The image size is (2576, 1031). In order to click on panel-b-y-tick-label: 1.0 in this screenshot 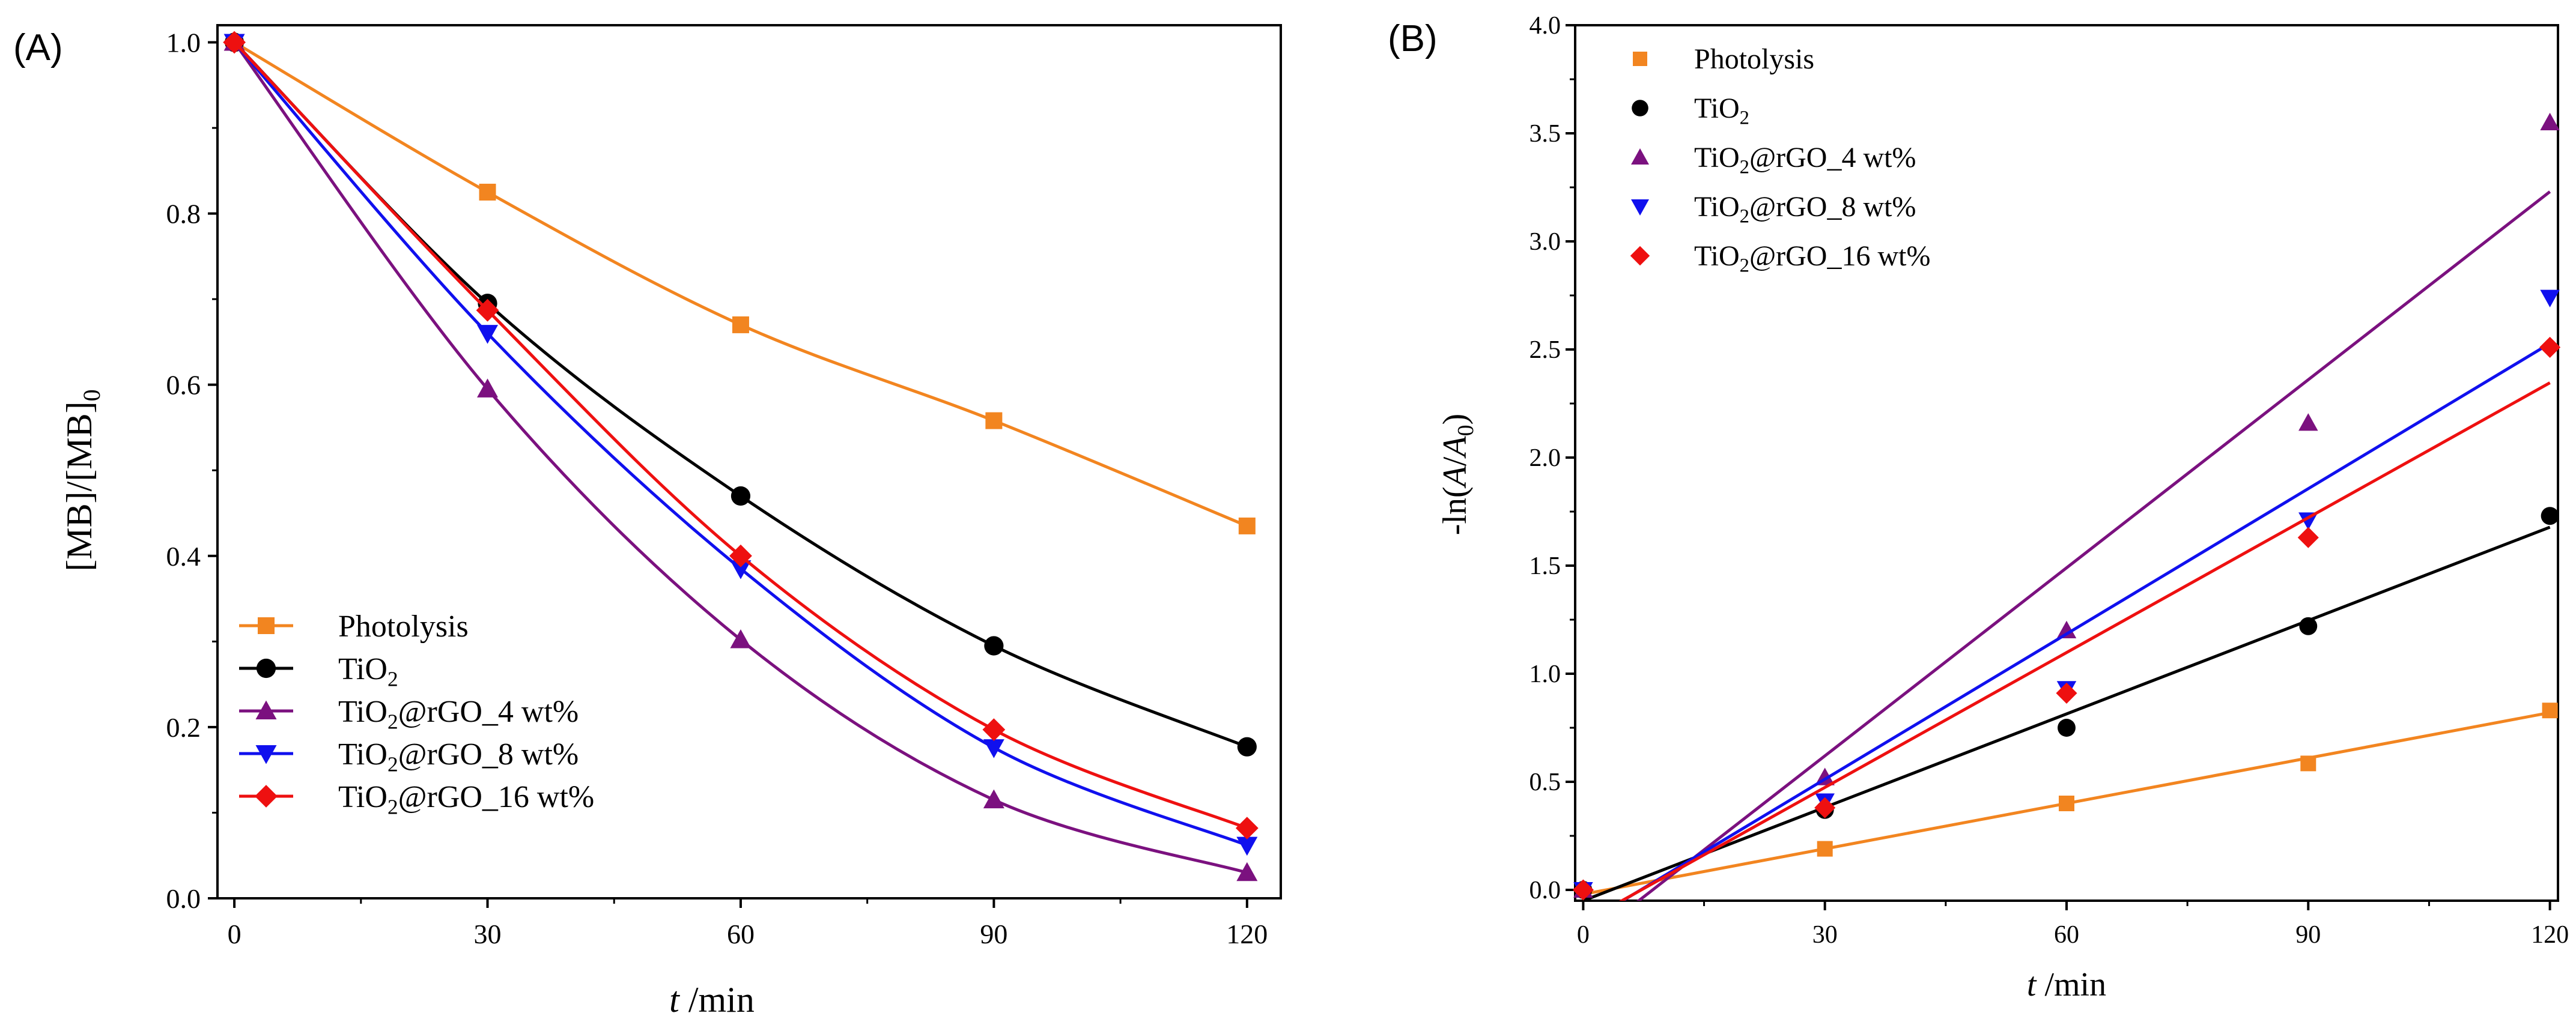, I will do `click(1545, 674)`.